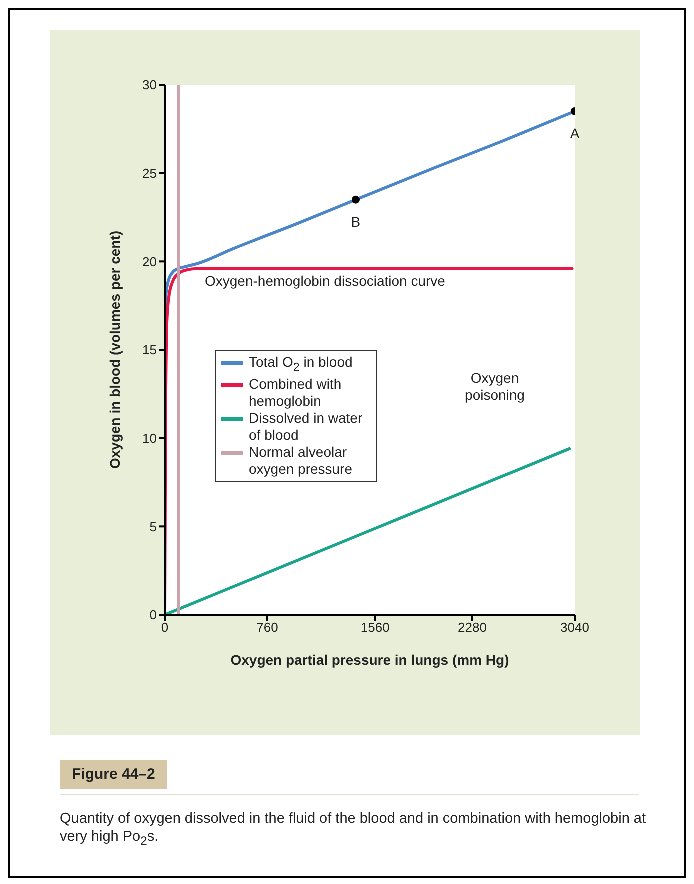 This screenshot has height=884, width=694. I want to click on x-tick-label: 1560, so click(375, 628).